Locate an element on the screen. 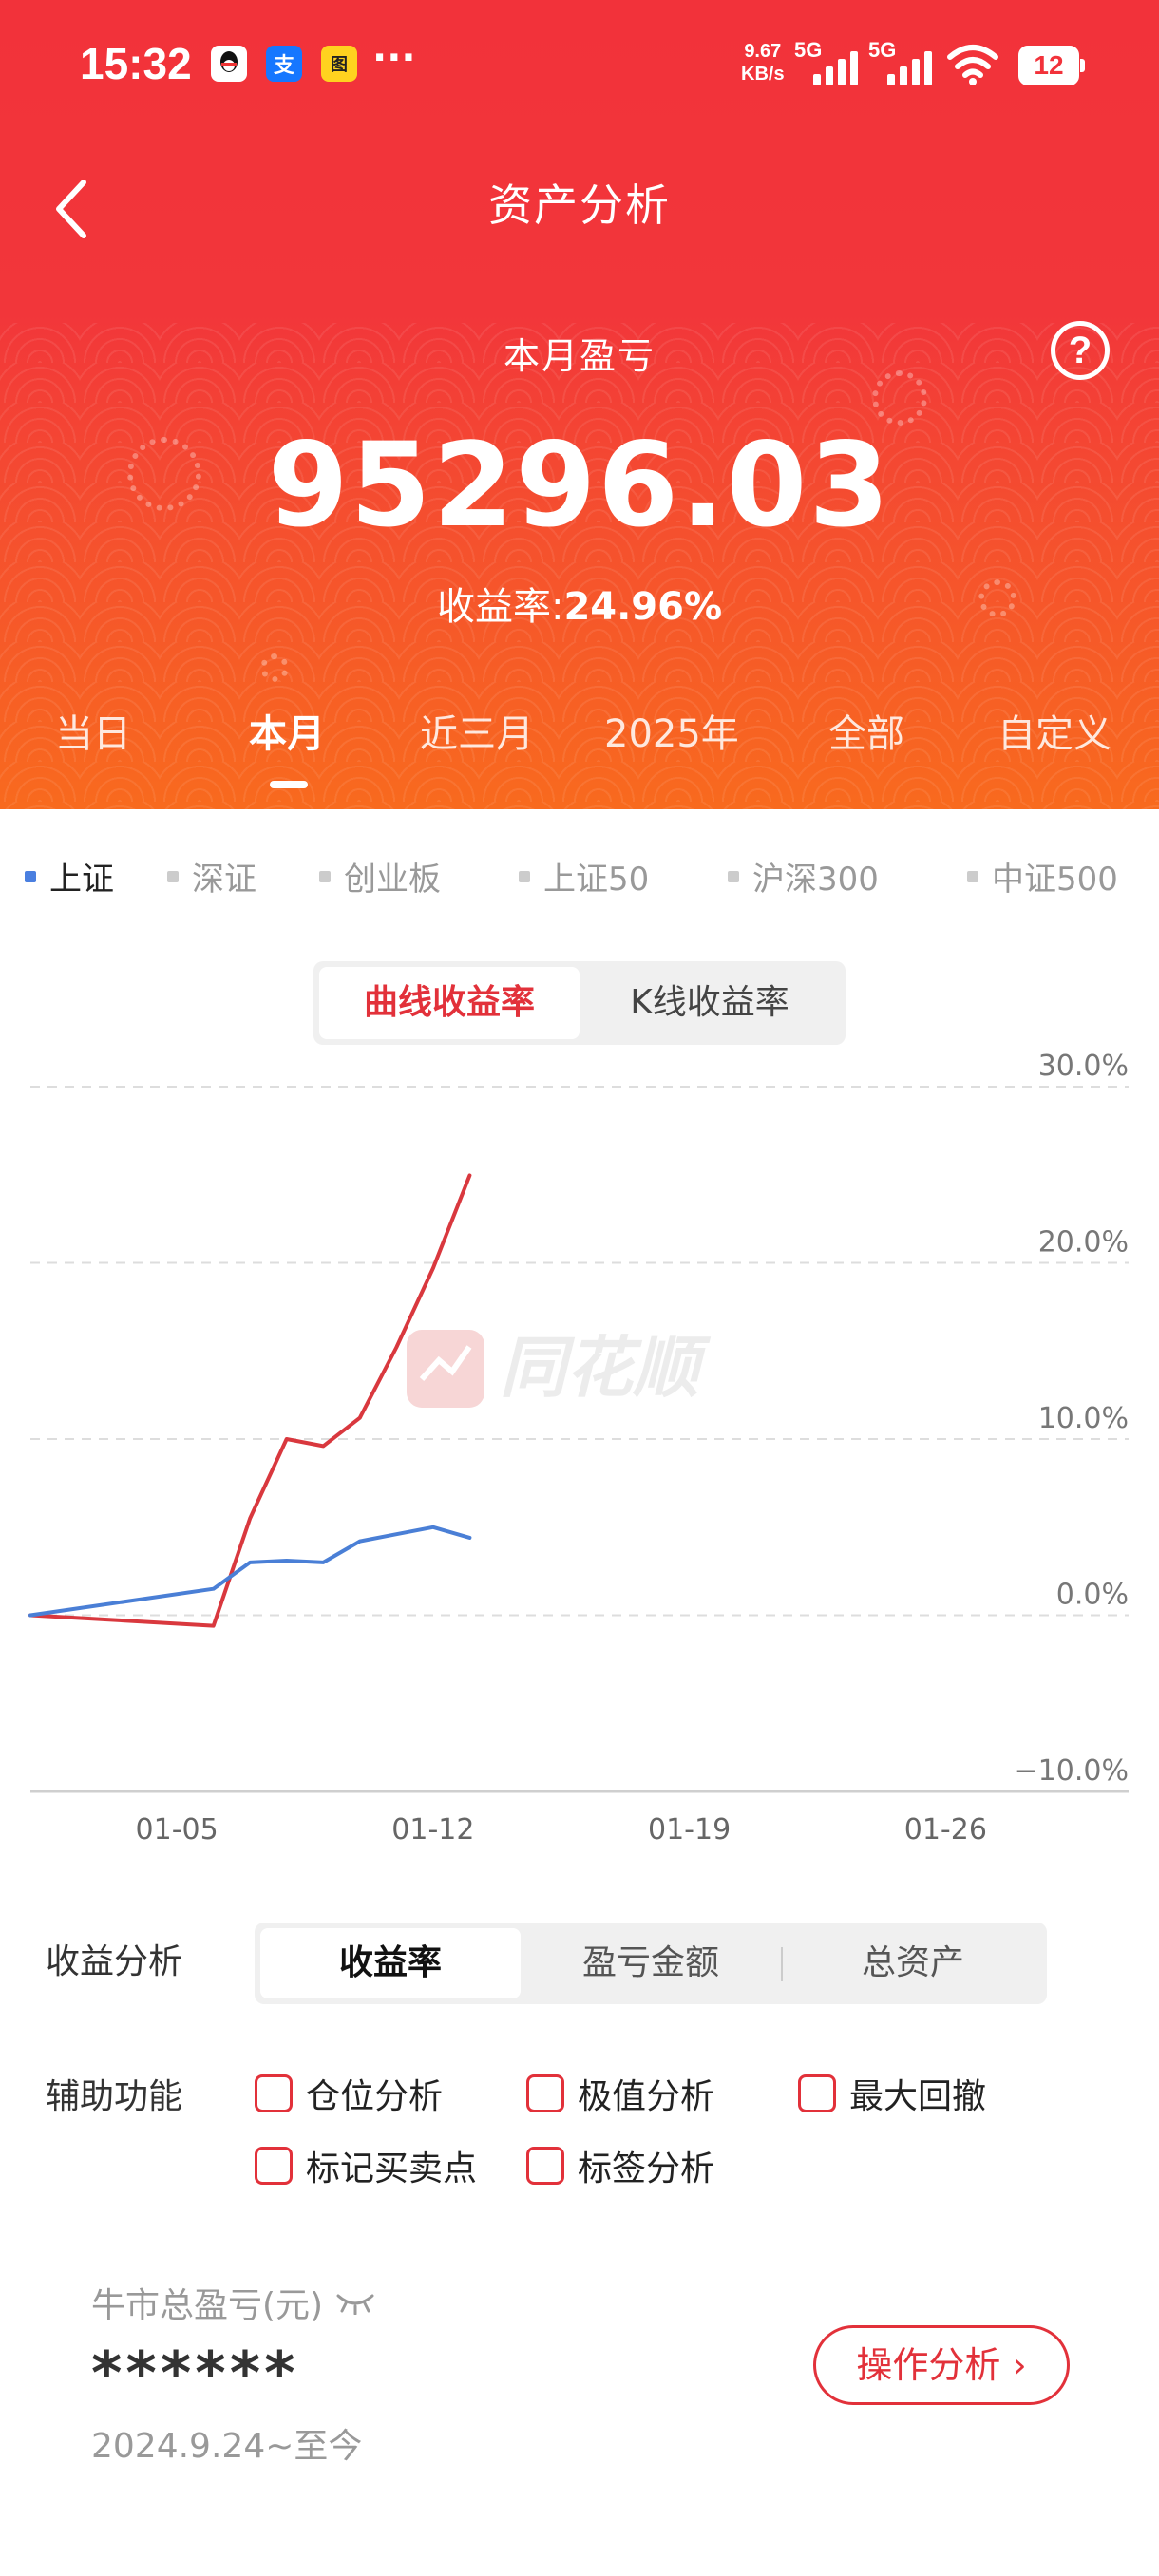  kline-return-button: K线收益率 is located at coordinates (709, 1002).